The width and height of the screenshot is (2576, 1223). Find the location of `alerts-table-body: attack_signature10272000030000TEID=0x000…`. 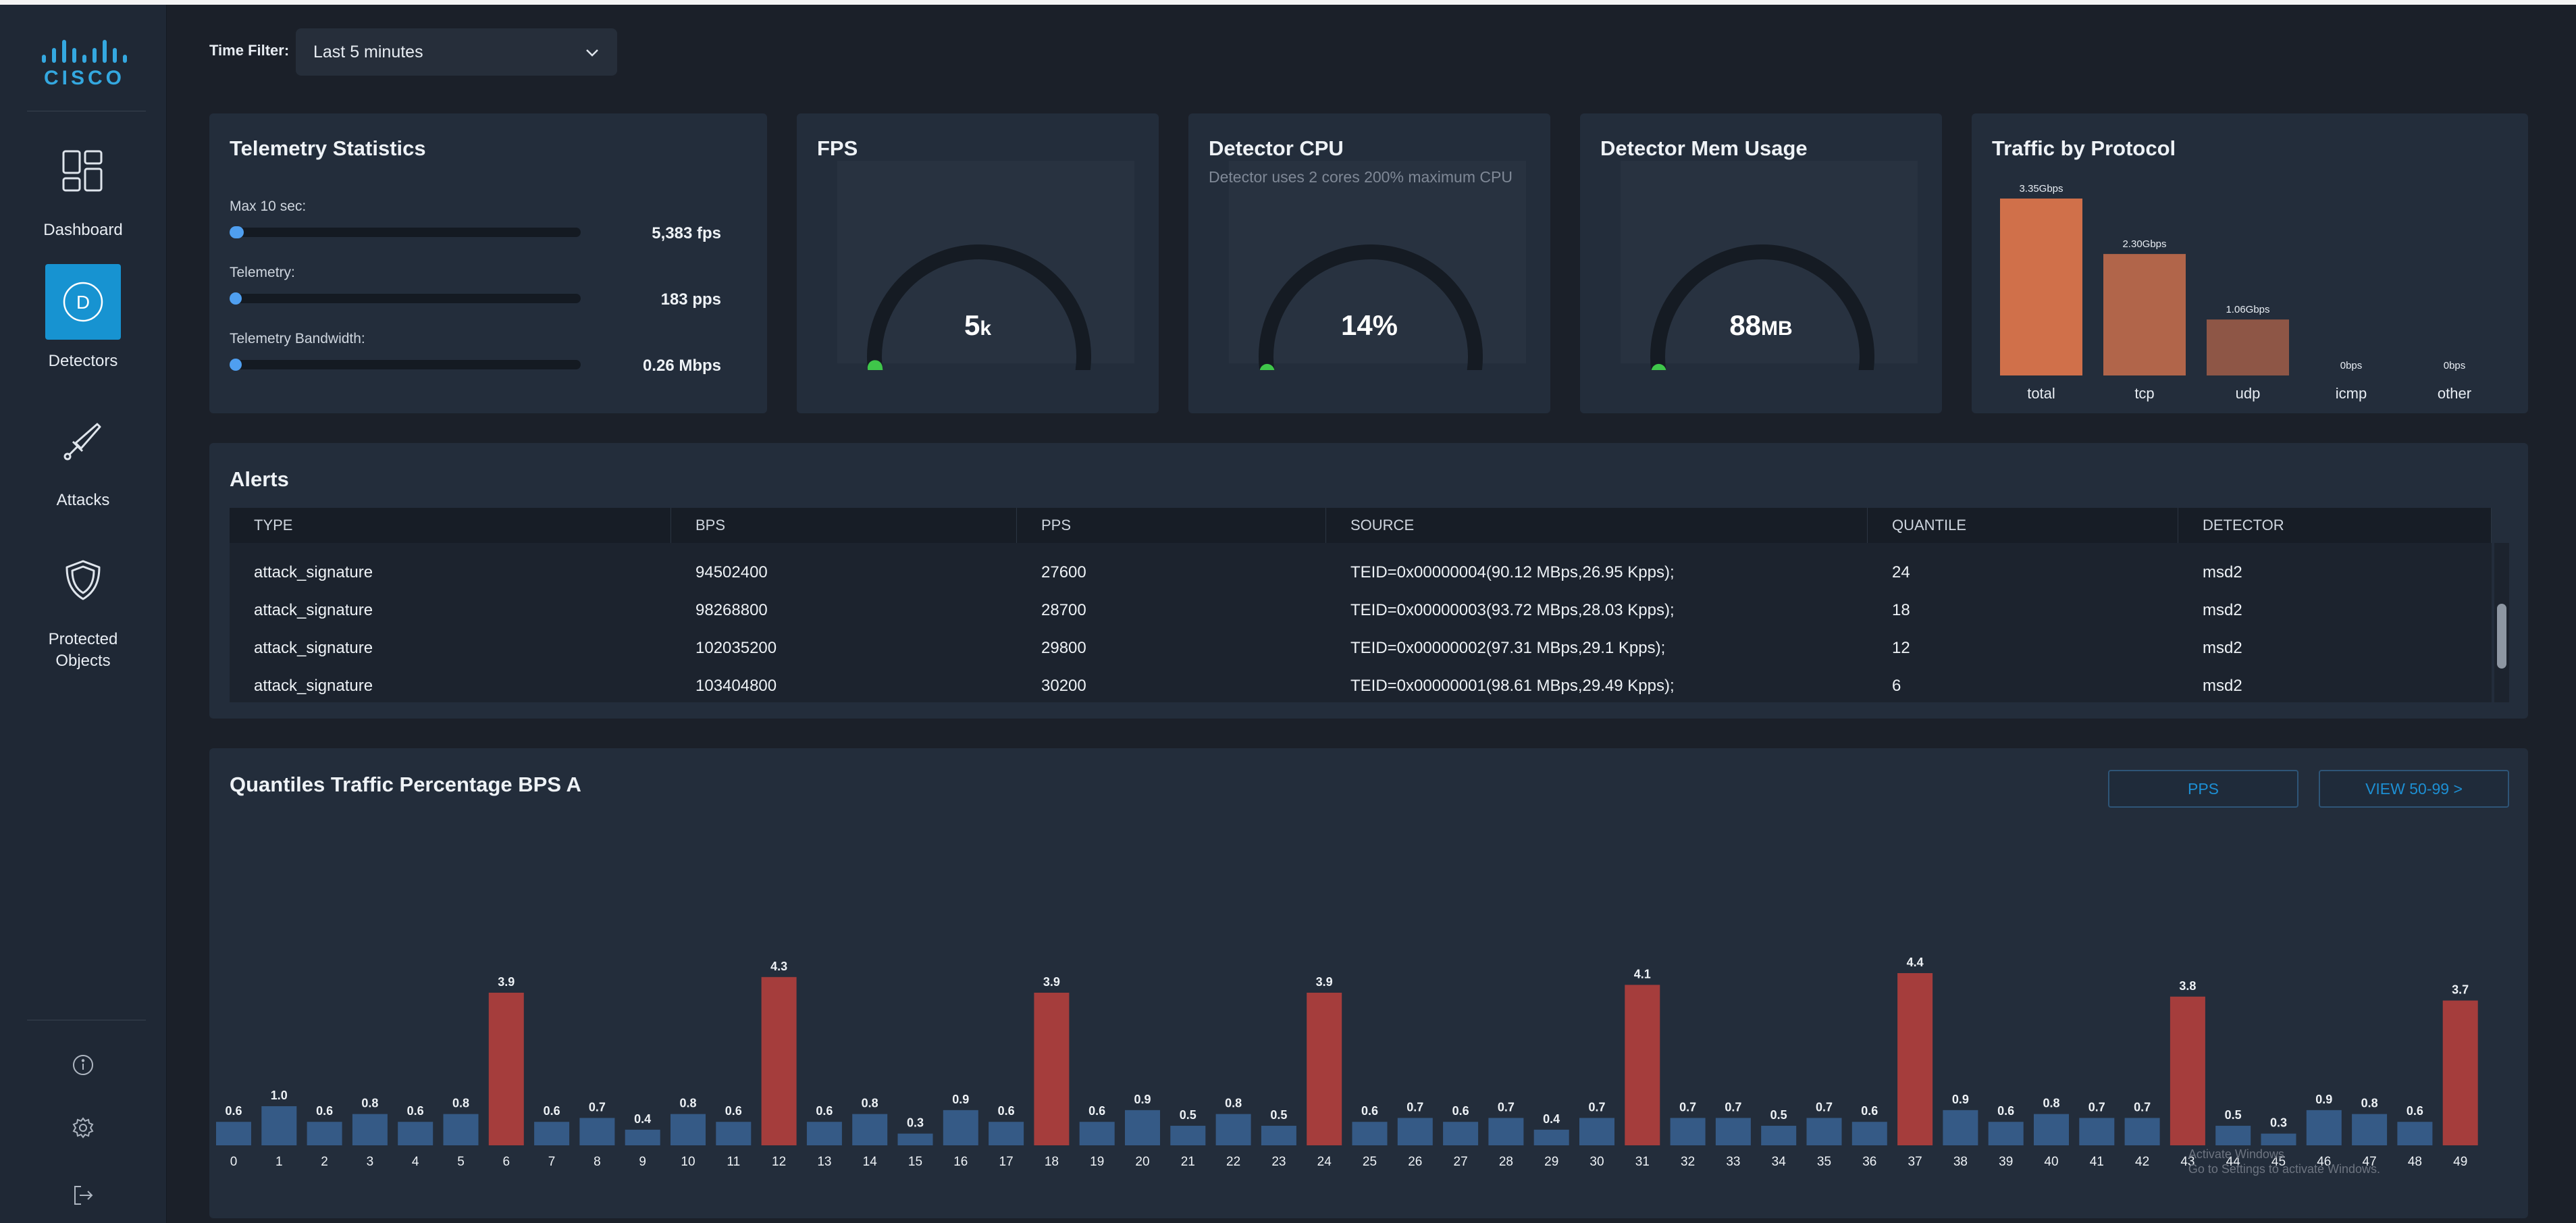

alerts-table-body: attack_signature10272000030000TEID=0x000… is located at coordinates (1361, 622).